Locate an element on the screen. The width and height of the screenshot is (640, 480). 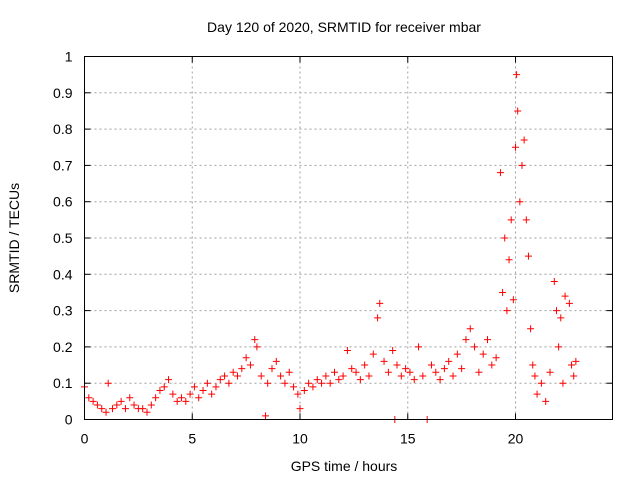
y-tick-label: 1 is located at coordinates (69, 57).